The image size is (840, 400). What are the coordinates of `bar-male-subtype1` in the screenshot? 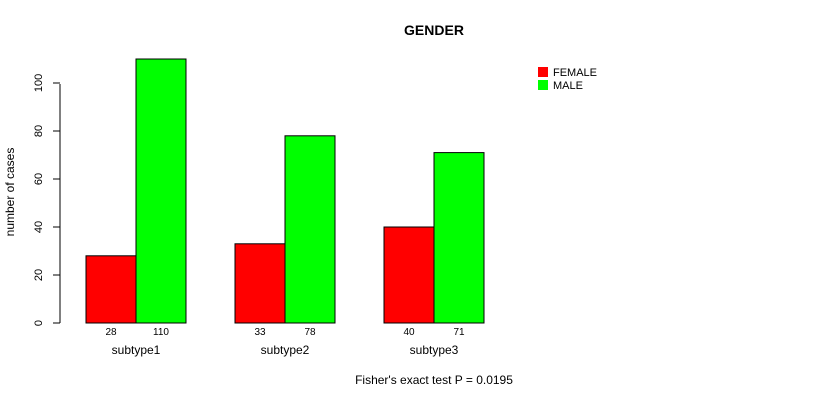 It's located at (161, 191).